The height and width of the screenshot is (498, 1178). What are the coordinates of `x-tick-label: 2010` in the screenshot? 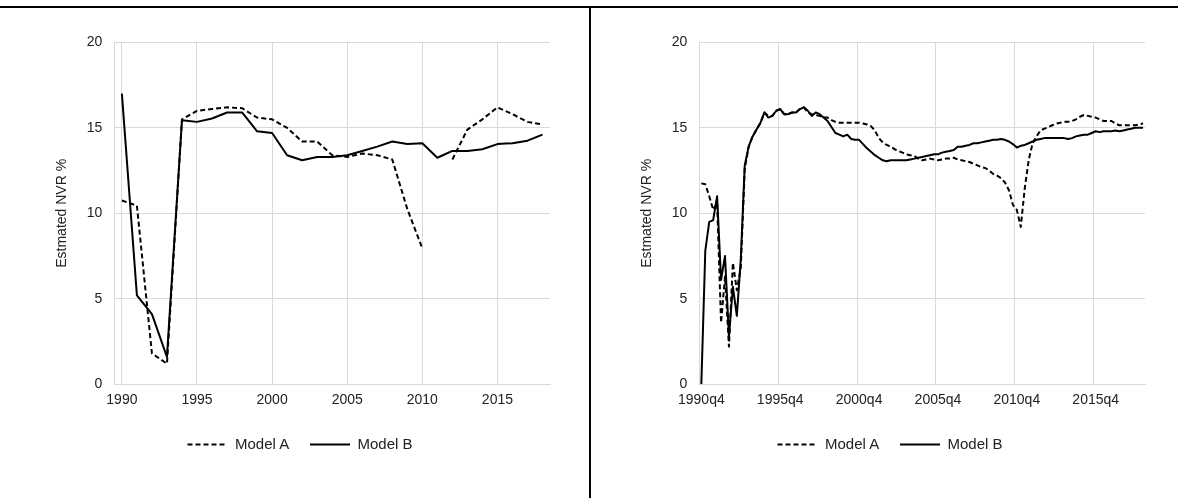 It's located at (422, 399).